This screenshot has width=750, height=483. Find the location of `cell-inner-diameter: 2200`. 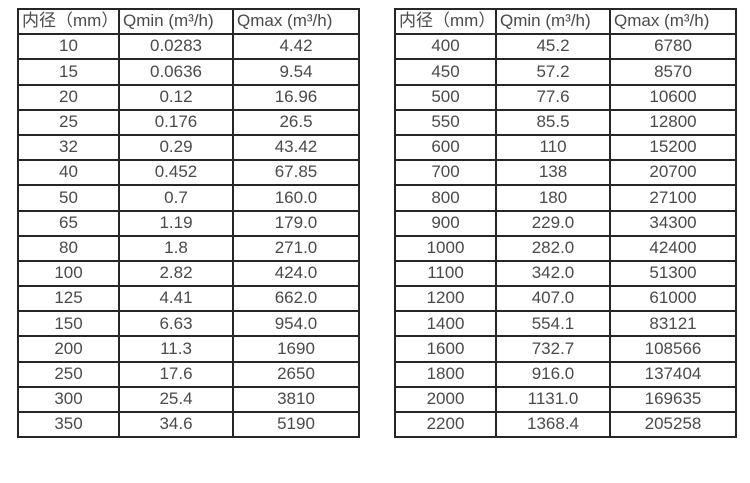

cell-inner-diameter: 2200 is located at coordinates (445, 424).